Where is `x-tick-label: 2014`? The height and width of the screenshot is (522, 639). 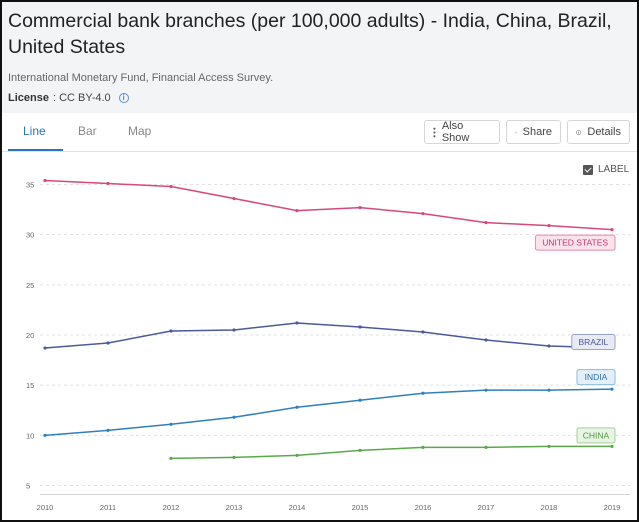 x-tick-label: 2014 is located at coordinates (297, 507).